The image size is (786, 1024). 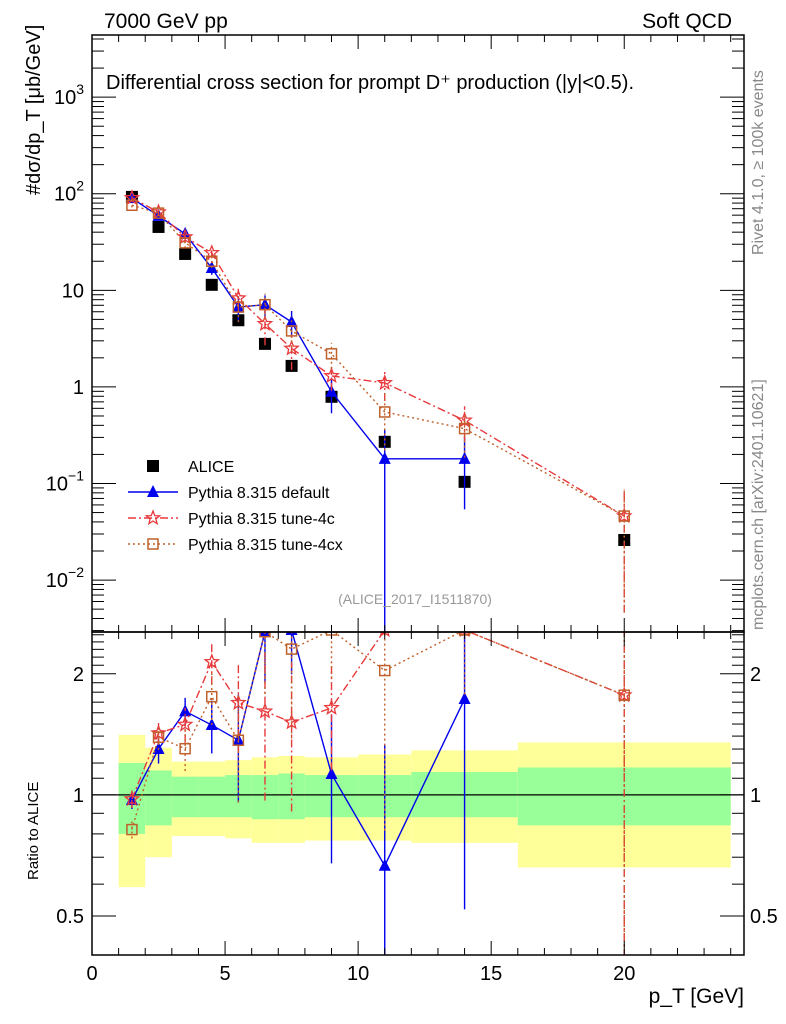 I want to click on analysis-id: (ALICE_2017_I1511870), so click(x=415, y=599).